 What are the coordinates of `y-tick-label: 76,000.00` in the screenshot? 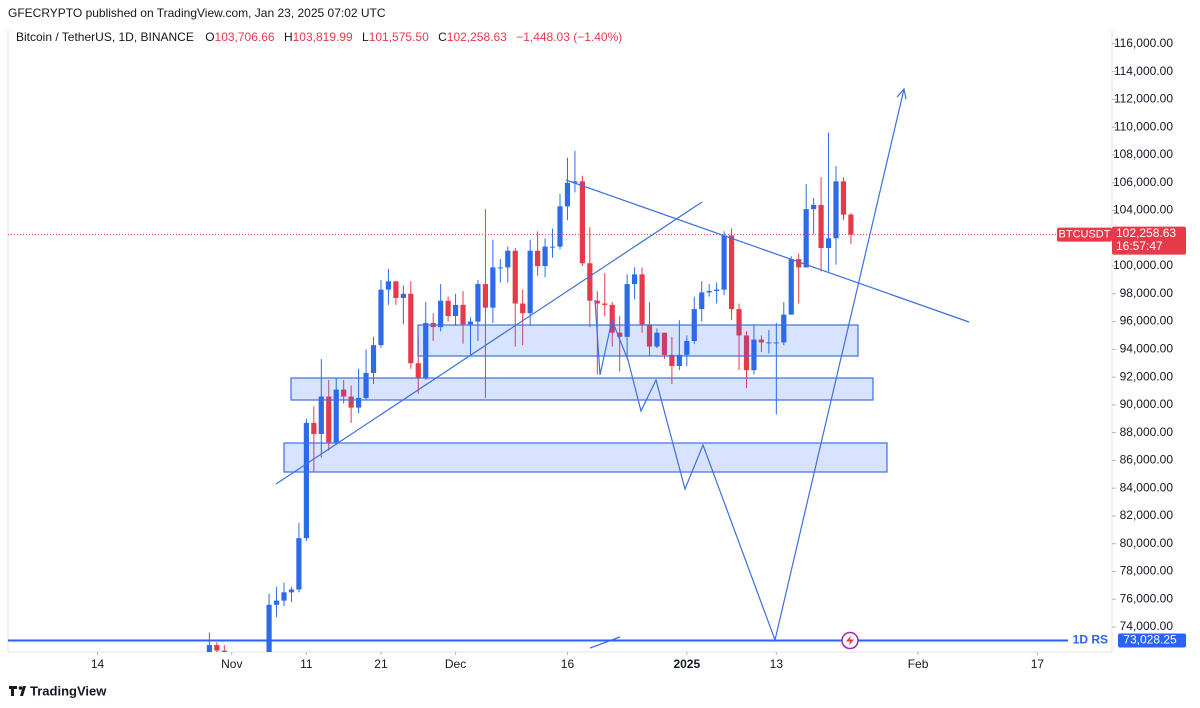 It's located at (1147, 598).